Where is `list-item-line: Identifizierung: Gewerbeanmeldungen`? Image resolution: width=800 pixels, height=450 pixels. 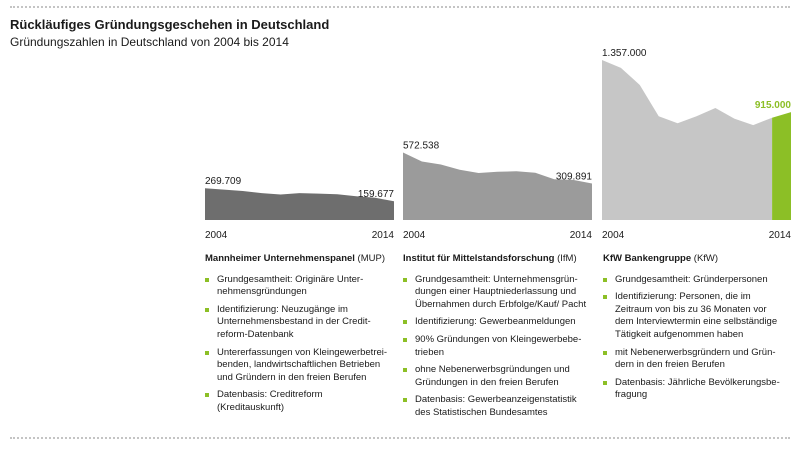 list-item-line: Identifizierung: Gewerbeanmeldungen is located at coordinates (495, 322).